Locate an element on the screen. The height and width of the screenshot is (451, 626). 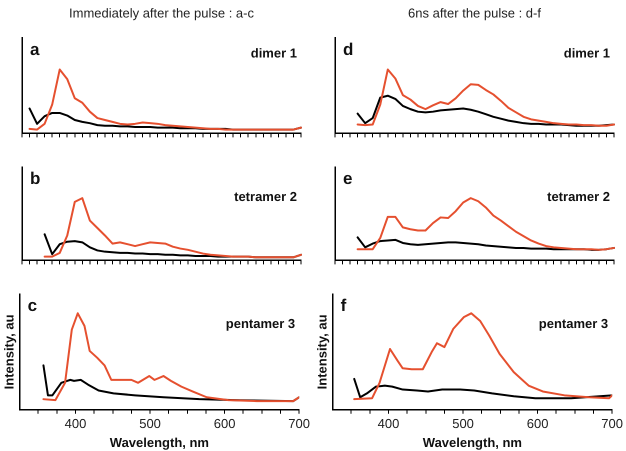
annotation: c is located at coordinates (33, 306).